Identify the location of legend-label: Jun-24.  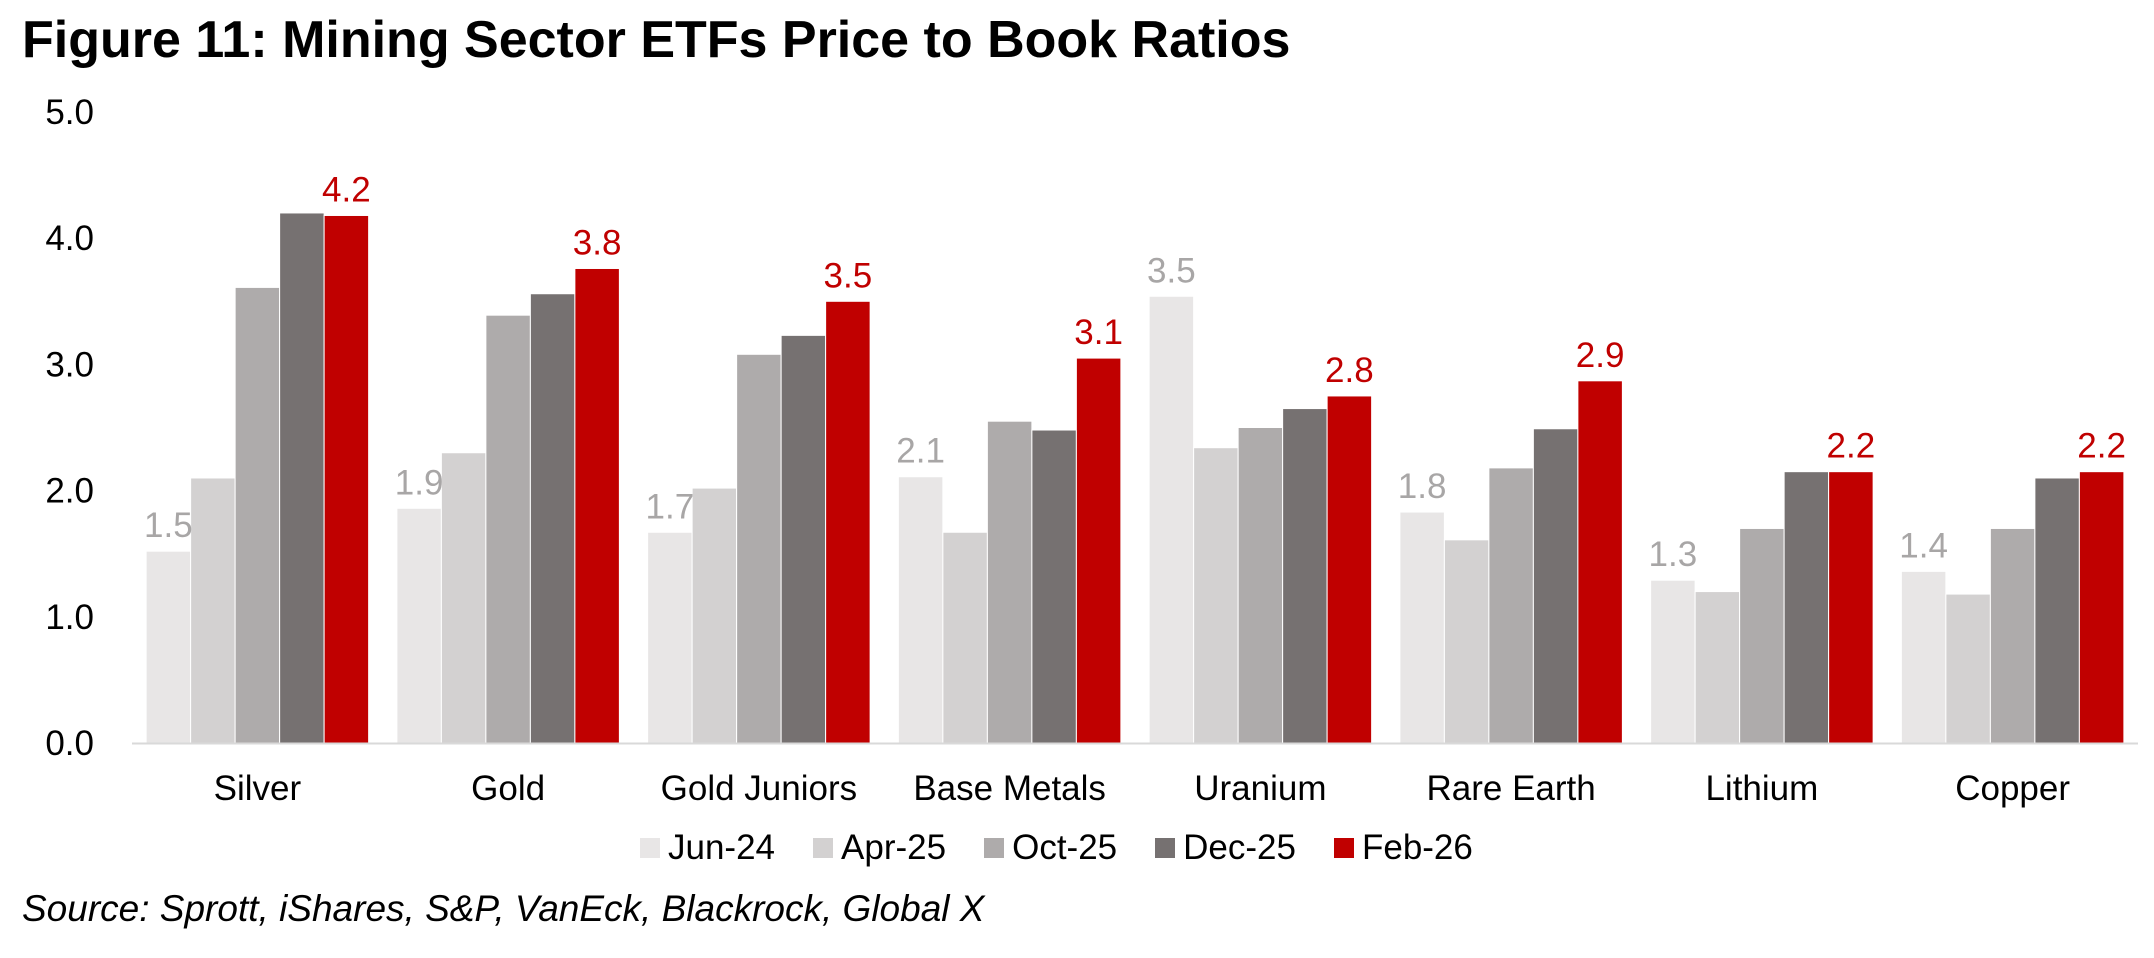
(722, 847).